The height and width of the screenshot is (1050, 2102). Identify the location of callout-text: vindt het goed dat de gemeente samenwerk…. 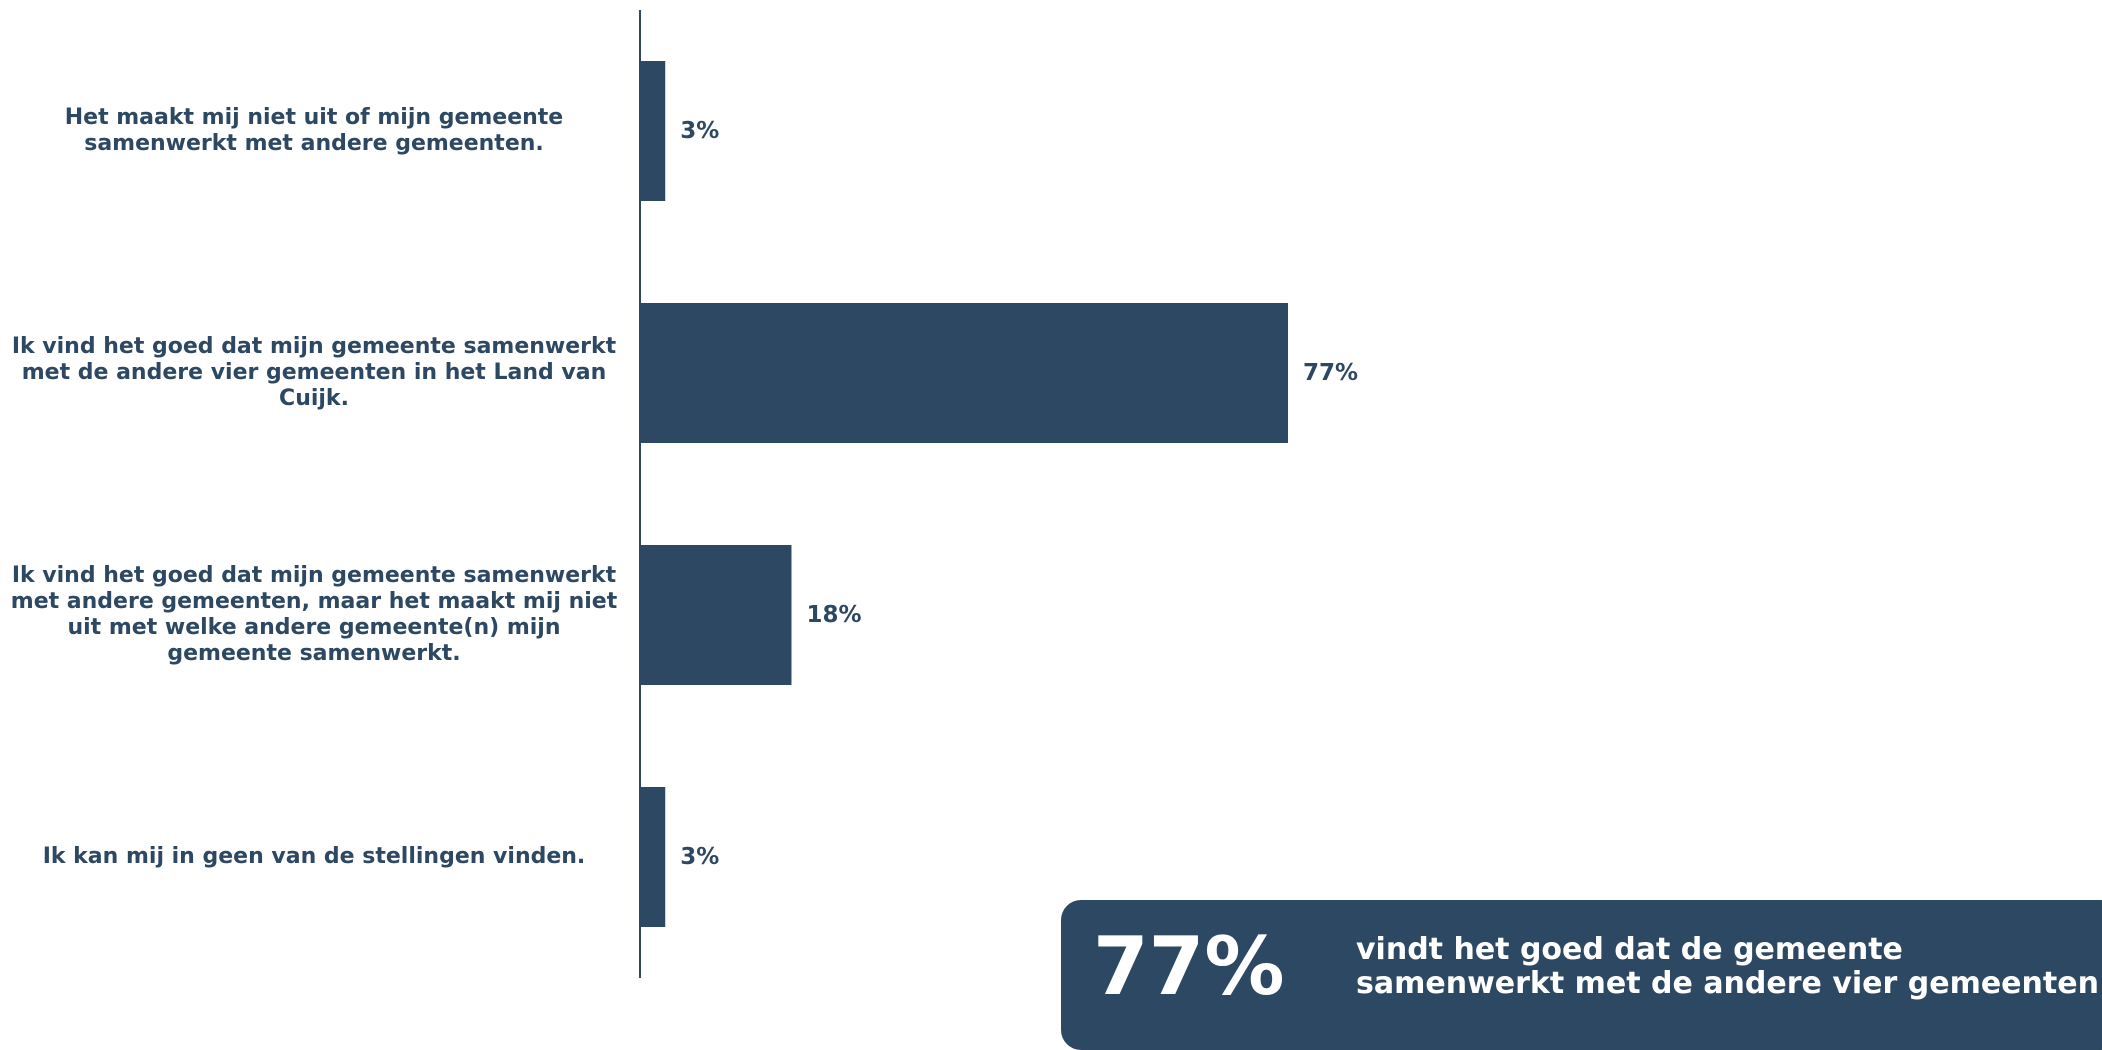
(1727, 966).